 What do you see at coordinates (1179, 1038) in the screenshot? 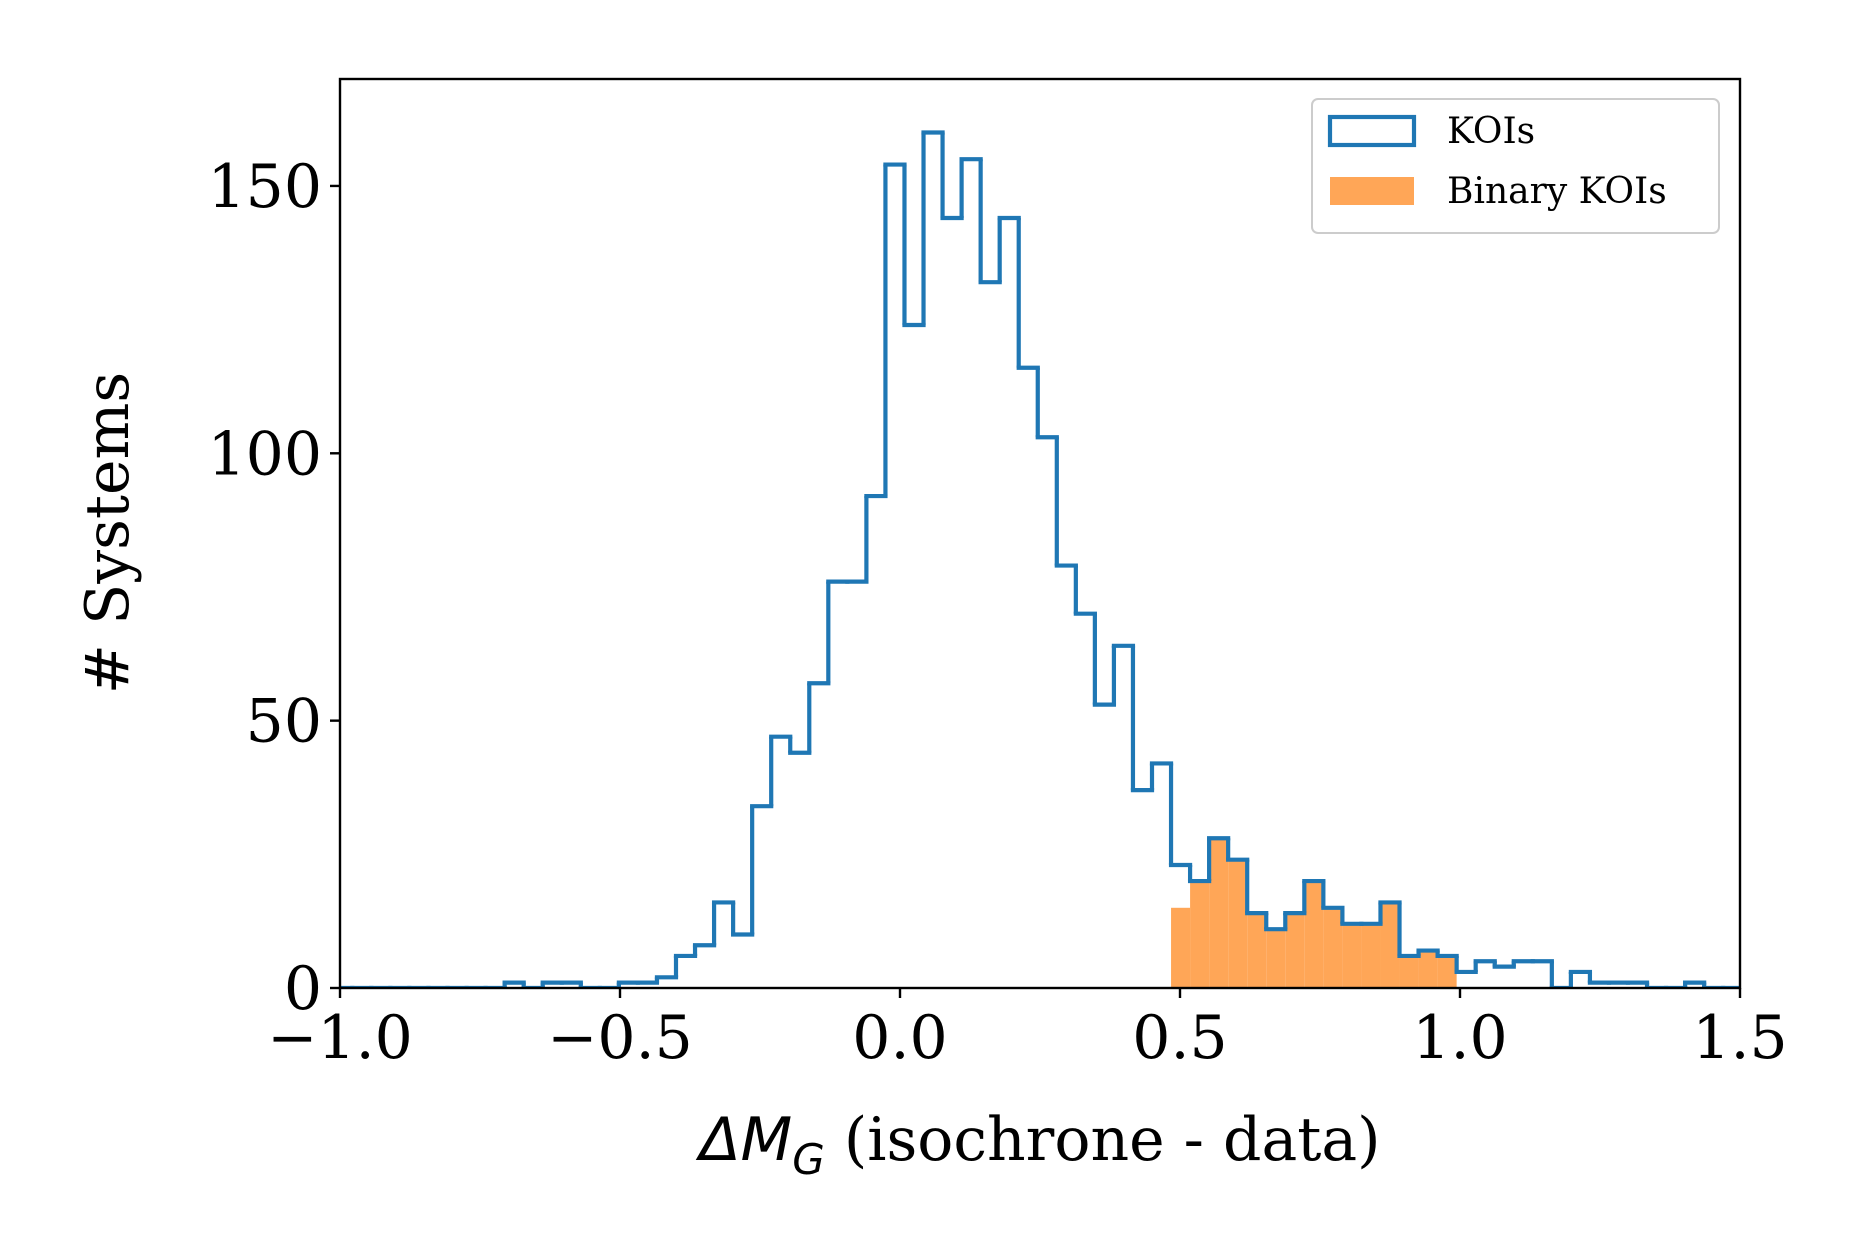
I see `x-tick-label: 0.5` at bounding box center [1179, 1038].